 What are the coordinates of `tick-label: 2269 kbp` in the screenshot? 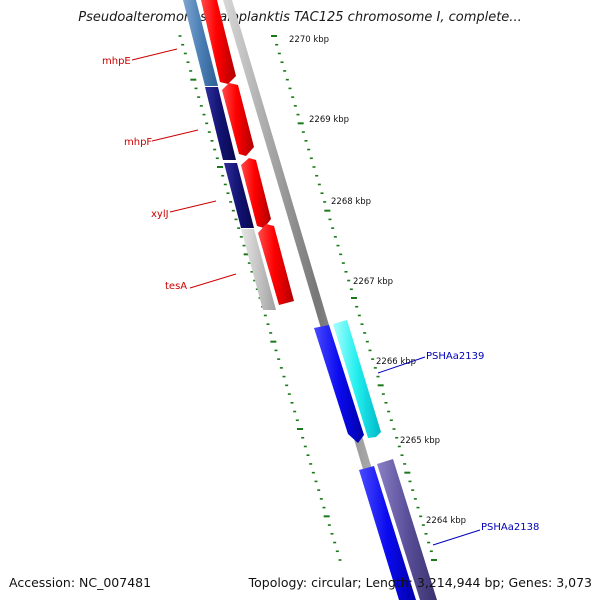 It's located at (329, 120).